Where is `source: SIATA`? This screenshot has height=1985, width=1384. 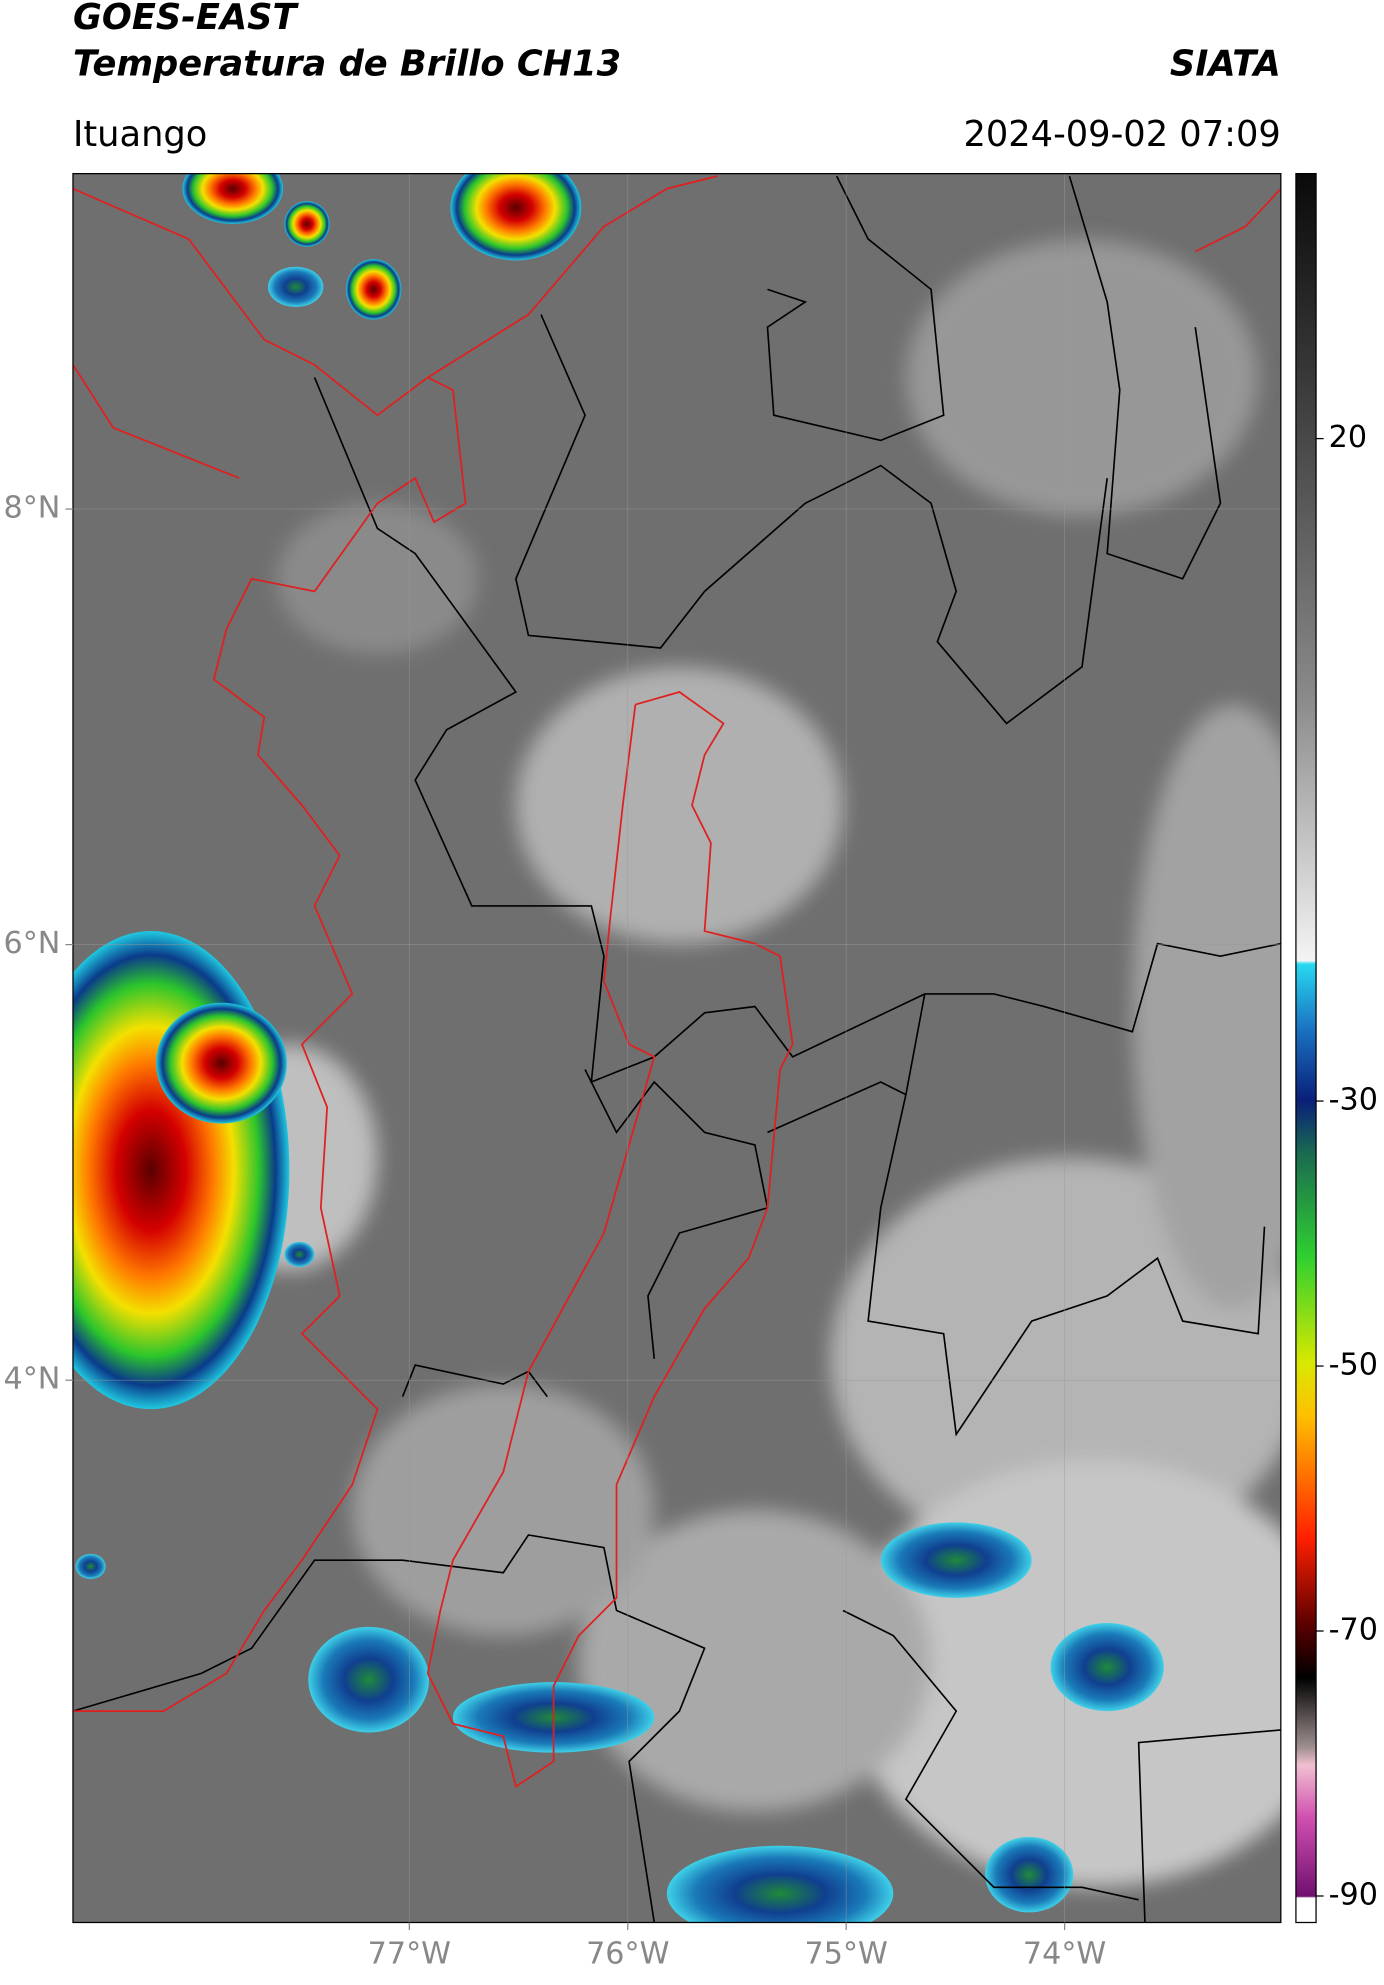
source: SIATA is located at coordinates (1225, 63).